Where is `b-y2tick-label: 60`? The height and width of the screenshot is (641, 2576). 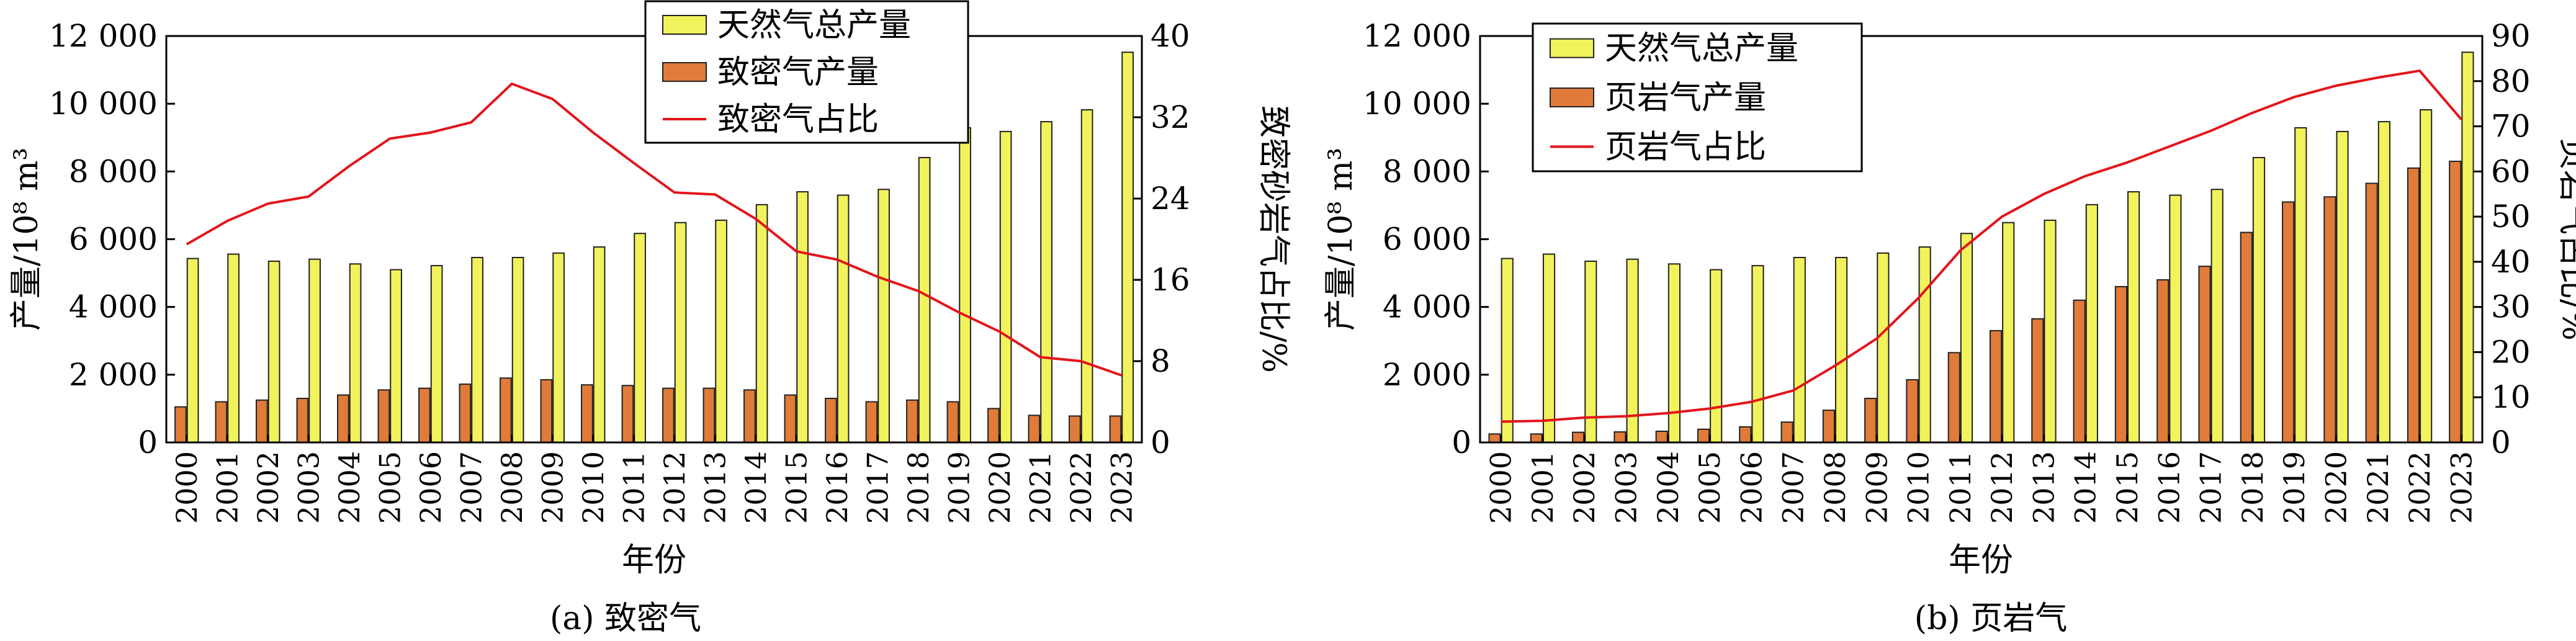 b-y2tick-label: 60 is located at coordinates (2511, 171).